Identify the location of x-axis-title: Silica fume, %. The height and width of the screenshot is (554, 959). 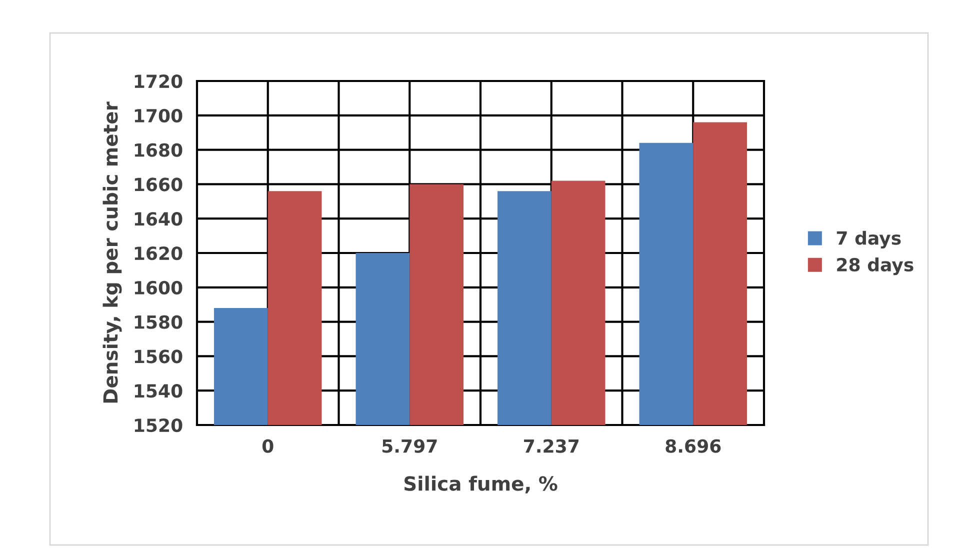
(481, 485).